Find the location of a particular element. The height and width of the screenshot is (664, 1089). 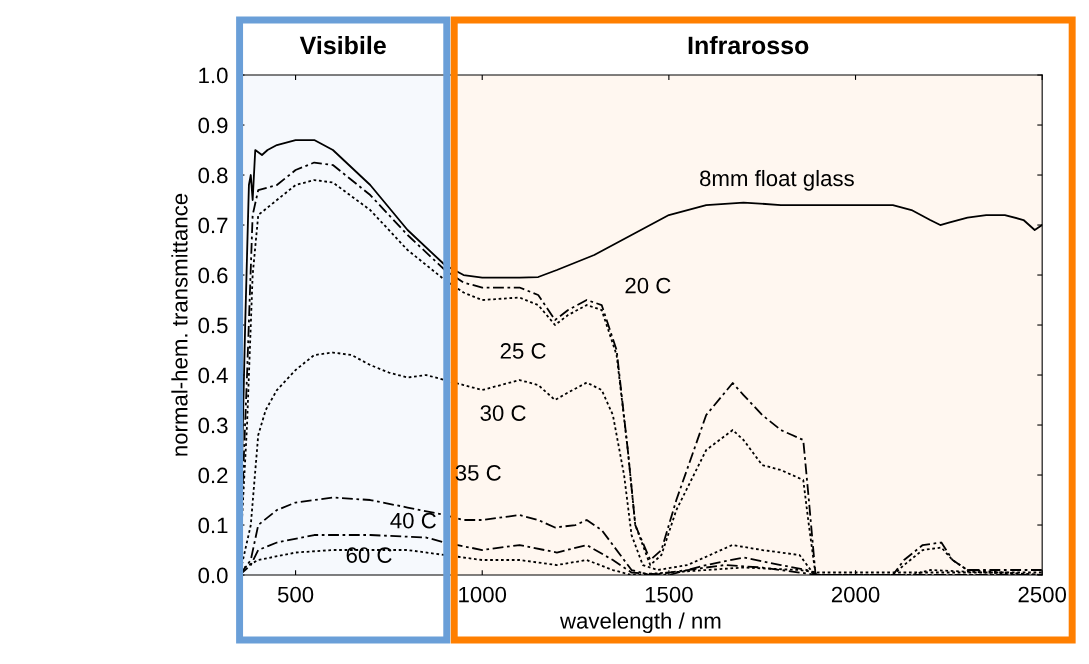

y-tick-label: 0.7 is located at coordinates (213, 225).